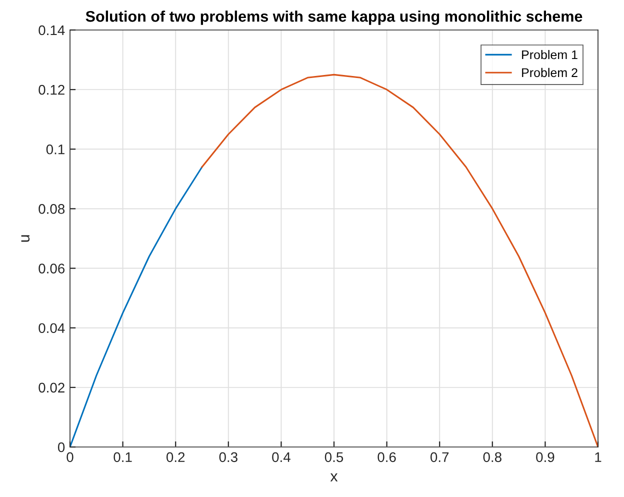  Describe the element at coordinates (51, 89) in the screenshot. I see `y-tick-label: 0.12` at that location.